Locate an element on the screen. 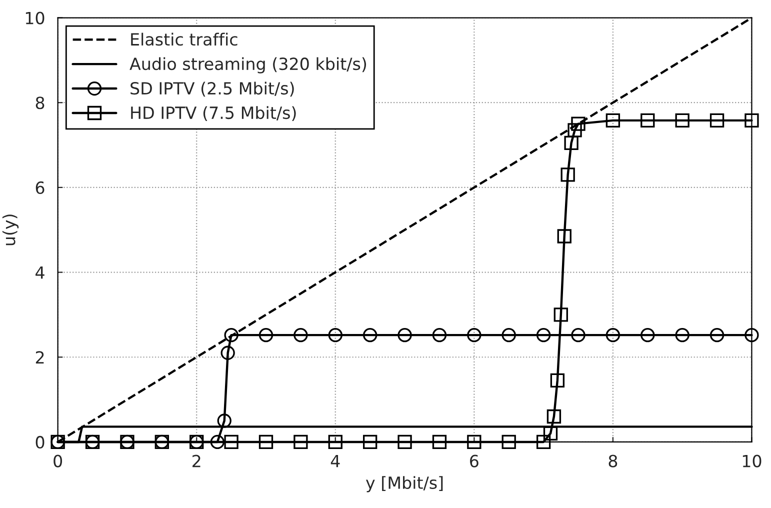  legend-label: HD IPTV (7.5 Mbit/s) is located at coordinates (213, 114).